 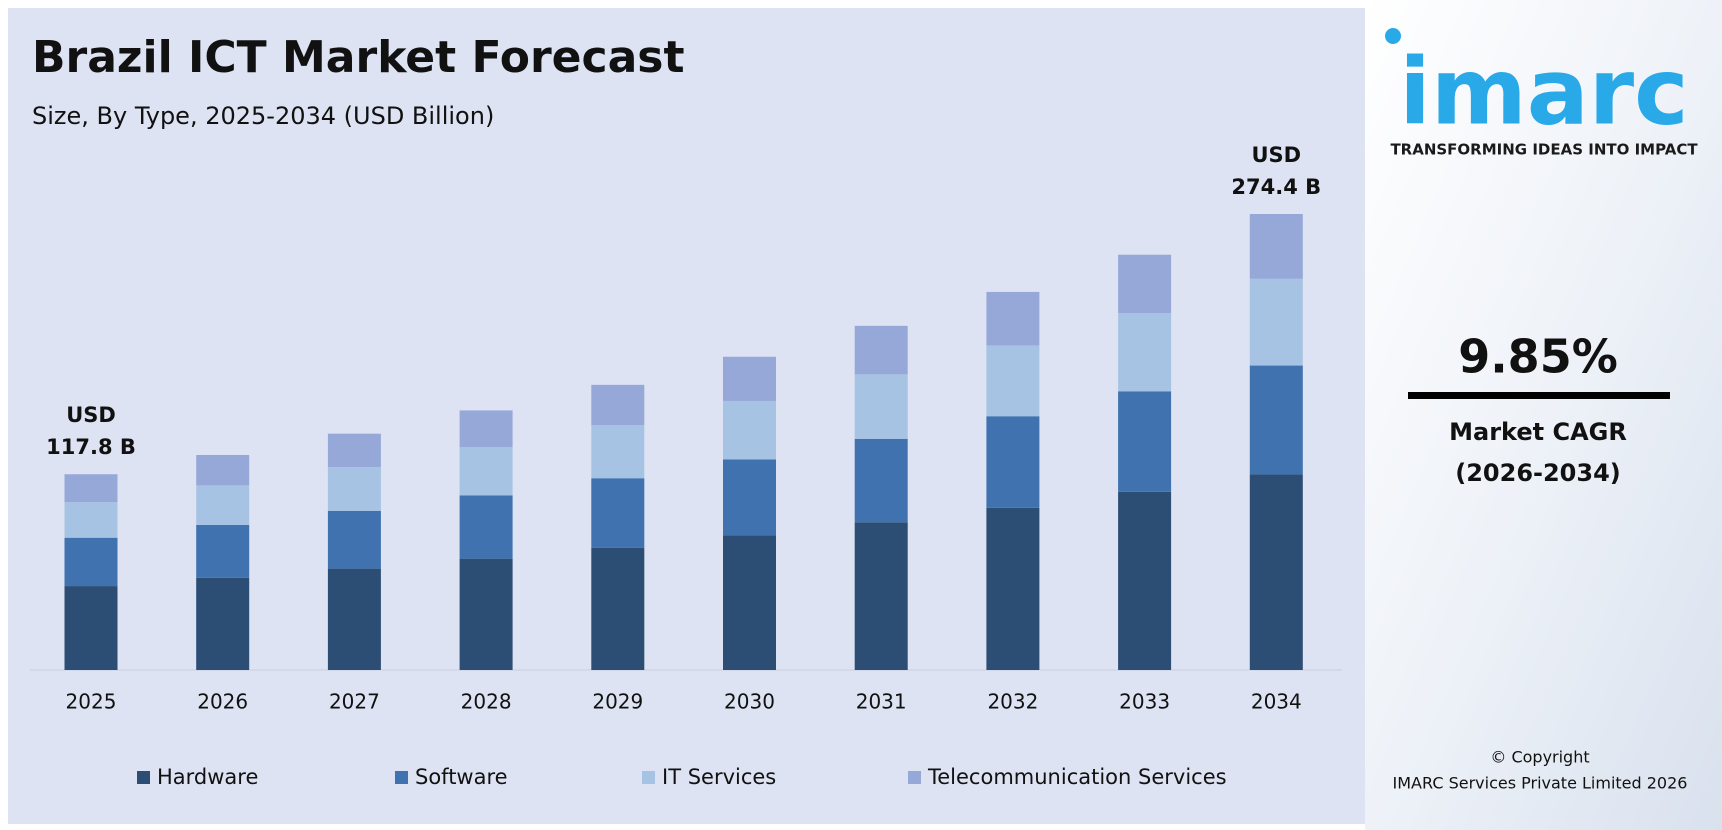 What do you see at coordinates (719, 777) in the screenshot?
I see `legend-label: IT Services` at bounding box center [719, 777].